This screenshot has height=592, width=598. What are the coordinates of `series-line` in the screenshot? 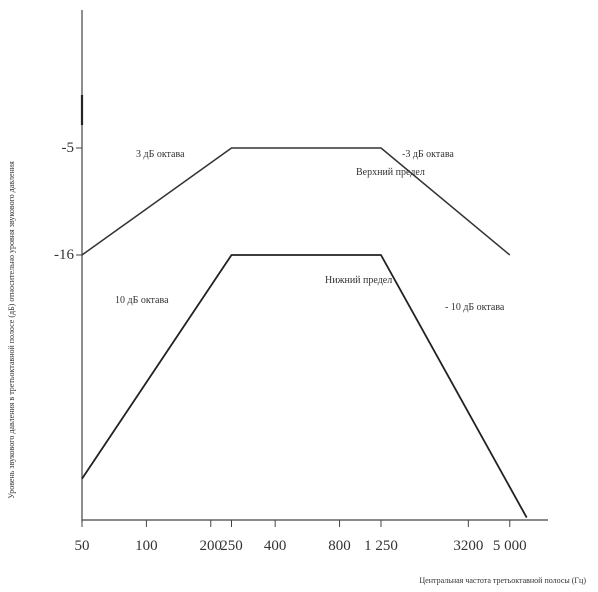 It's located at (296, 201).